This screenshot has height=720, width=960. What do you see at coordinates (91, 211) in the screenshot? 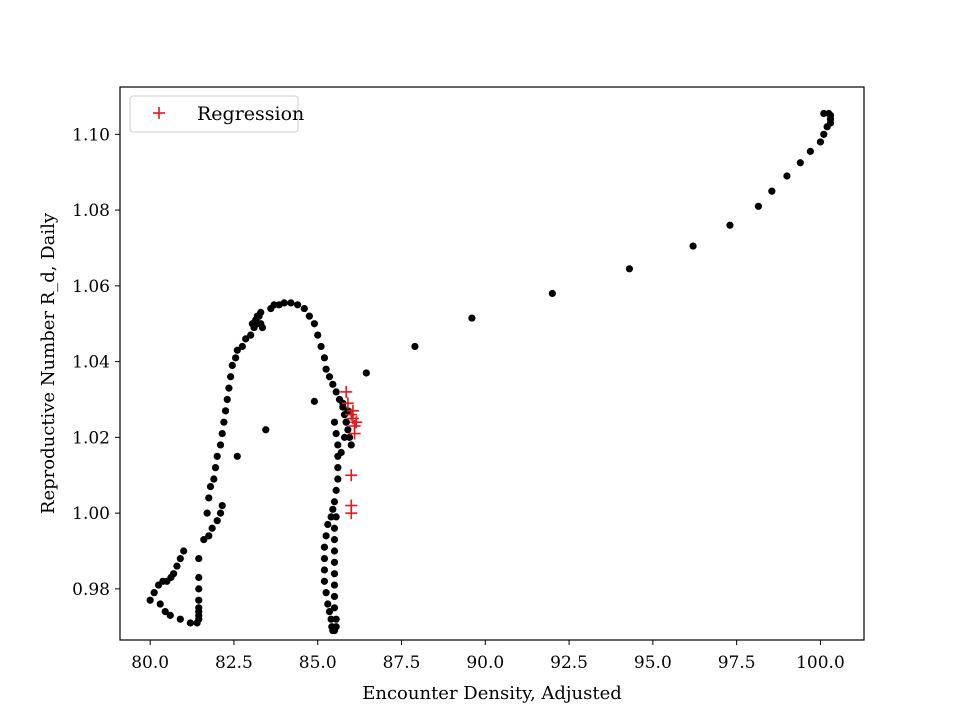
I see `y-tick-label: 1.08` at bounding box center [91, 211].